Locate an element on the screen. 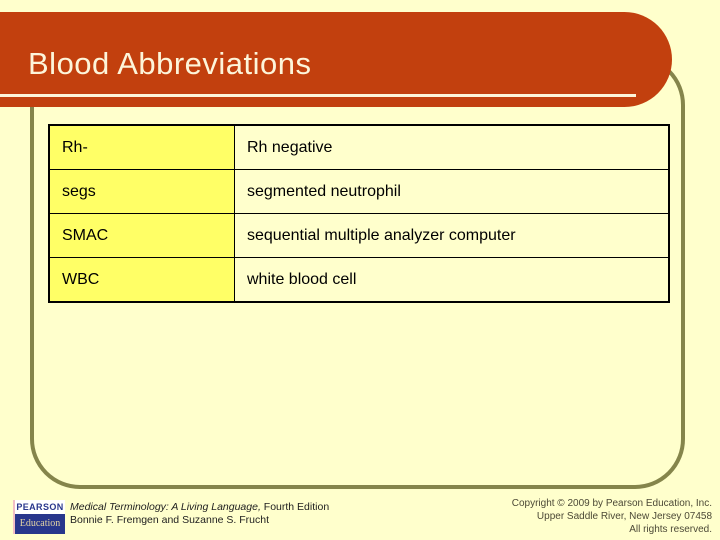 The height and width of the screenshot is (540, 720). abbr-cell: Rh- is located at coordinates (141, 147).